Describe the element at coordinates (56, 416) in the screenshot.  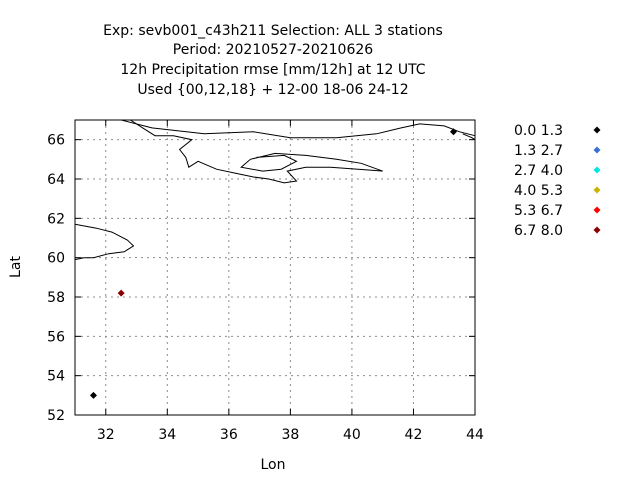
I see `y-tick-label: 52` at that location.